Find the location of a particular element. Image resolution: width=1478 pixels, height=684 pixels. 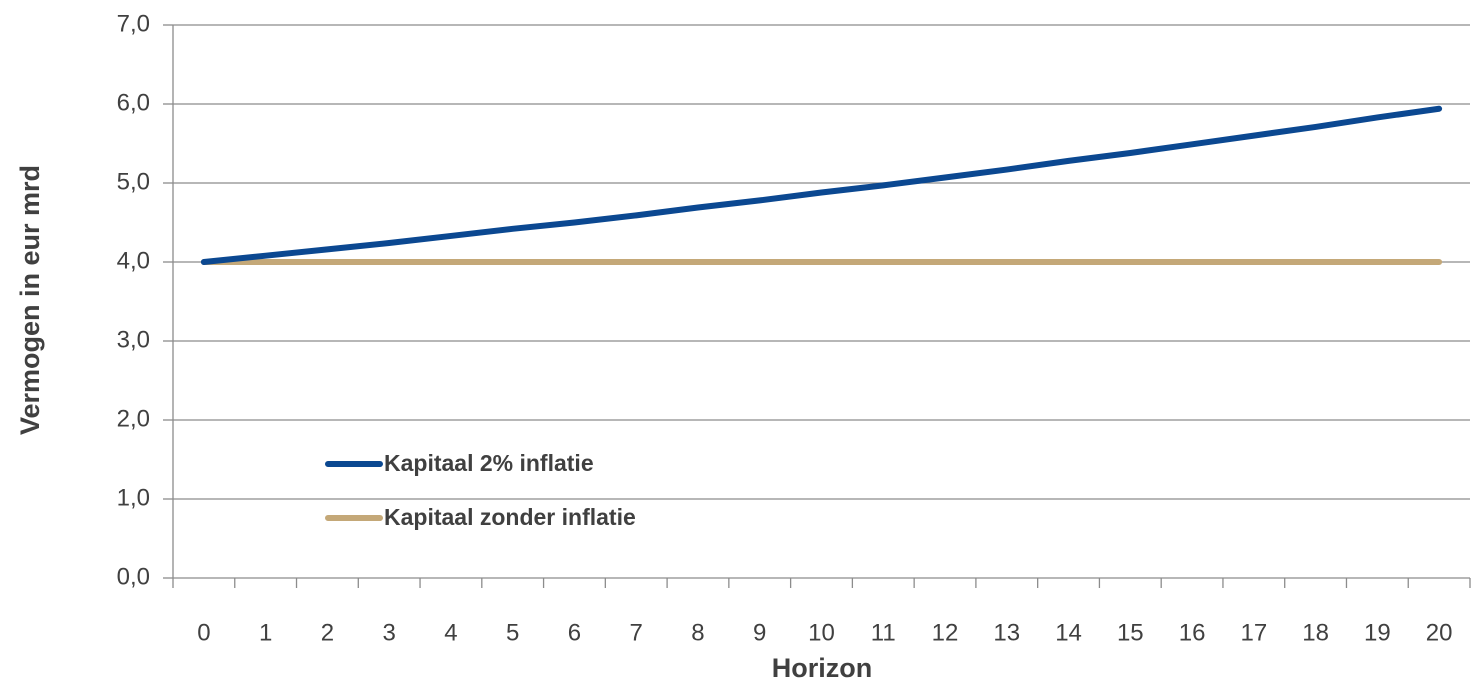

y-tick-label: 7,0 is located at coordinates (133, 23).